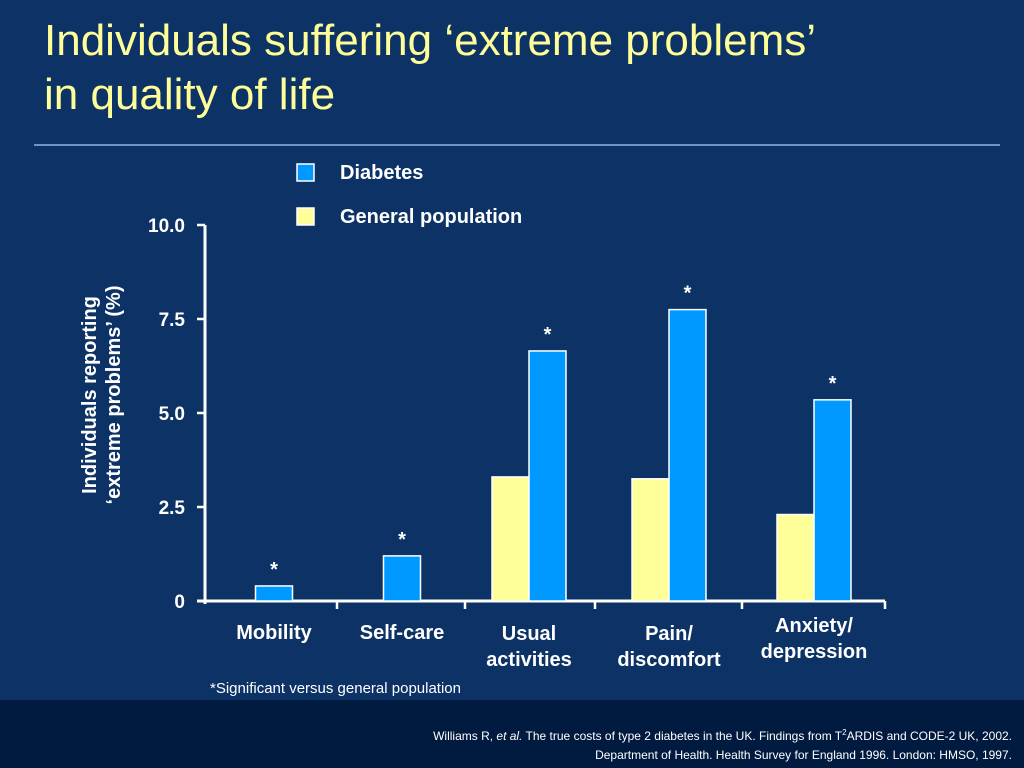 The height and width of the screenshot is (768, 1024). Describe the element at coordinates (669, 634) in the screenshot. I see `category-label: Pain/` at that location.